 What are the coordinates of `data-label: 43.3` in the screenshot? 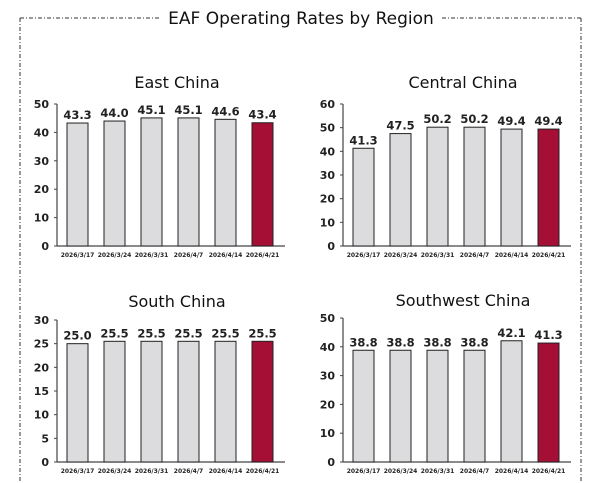 It's located at (77, 115).